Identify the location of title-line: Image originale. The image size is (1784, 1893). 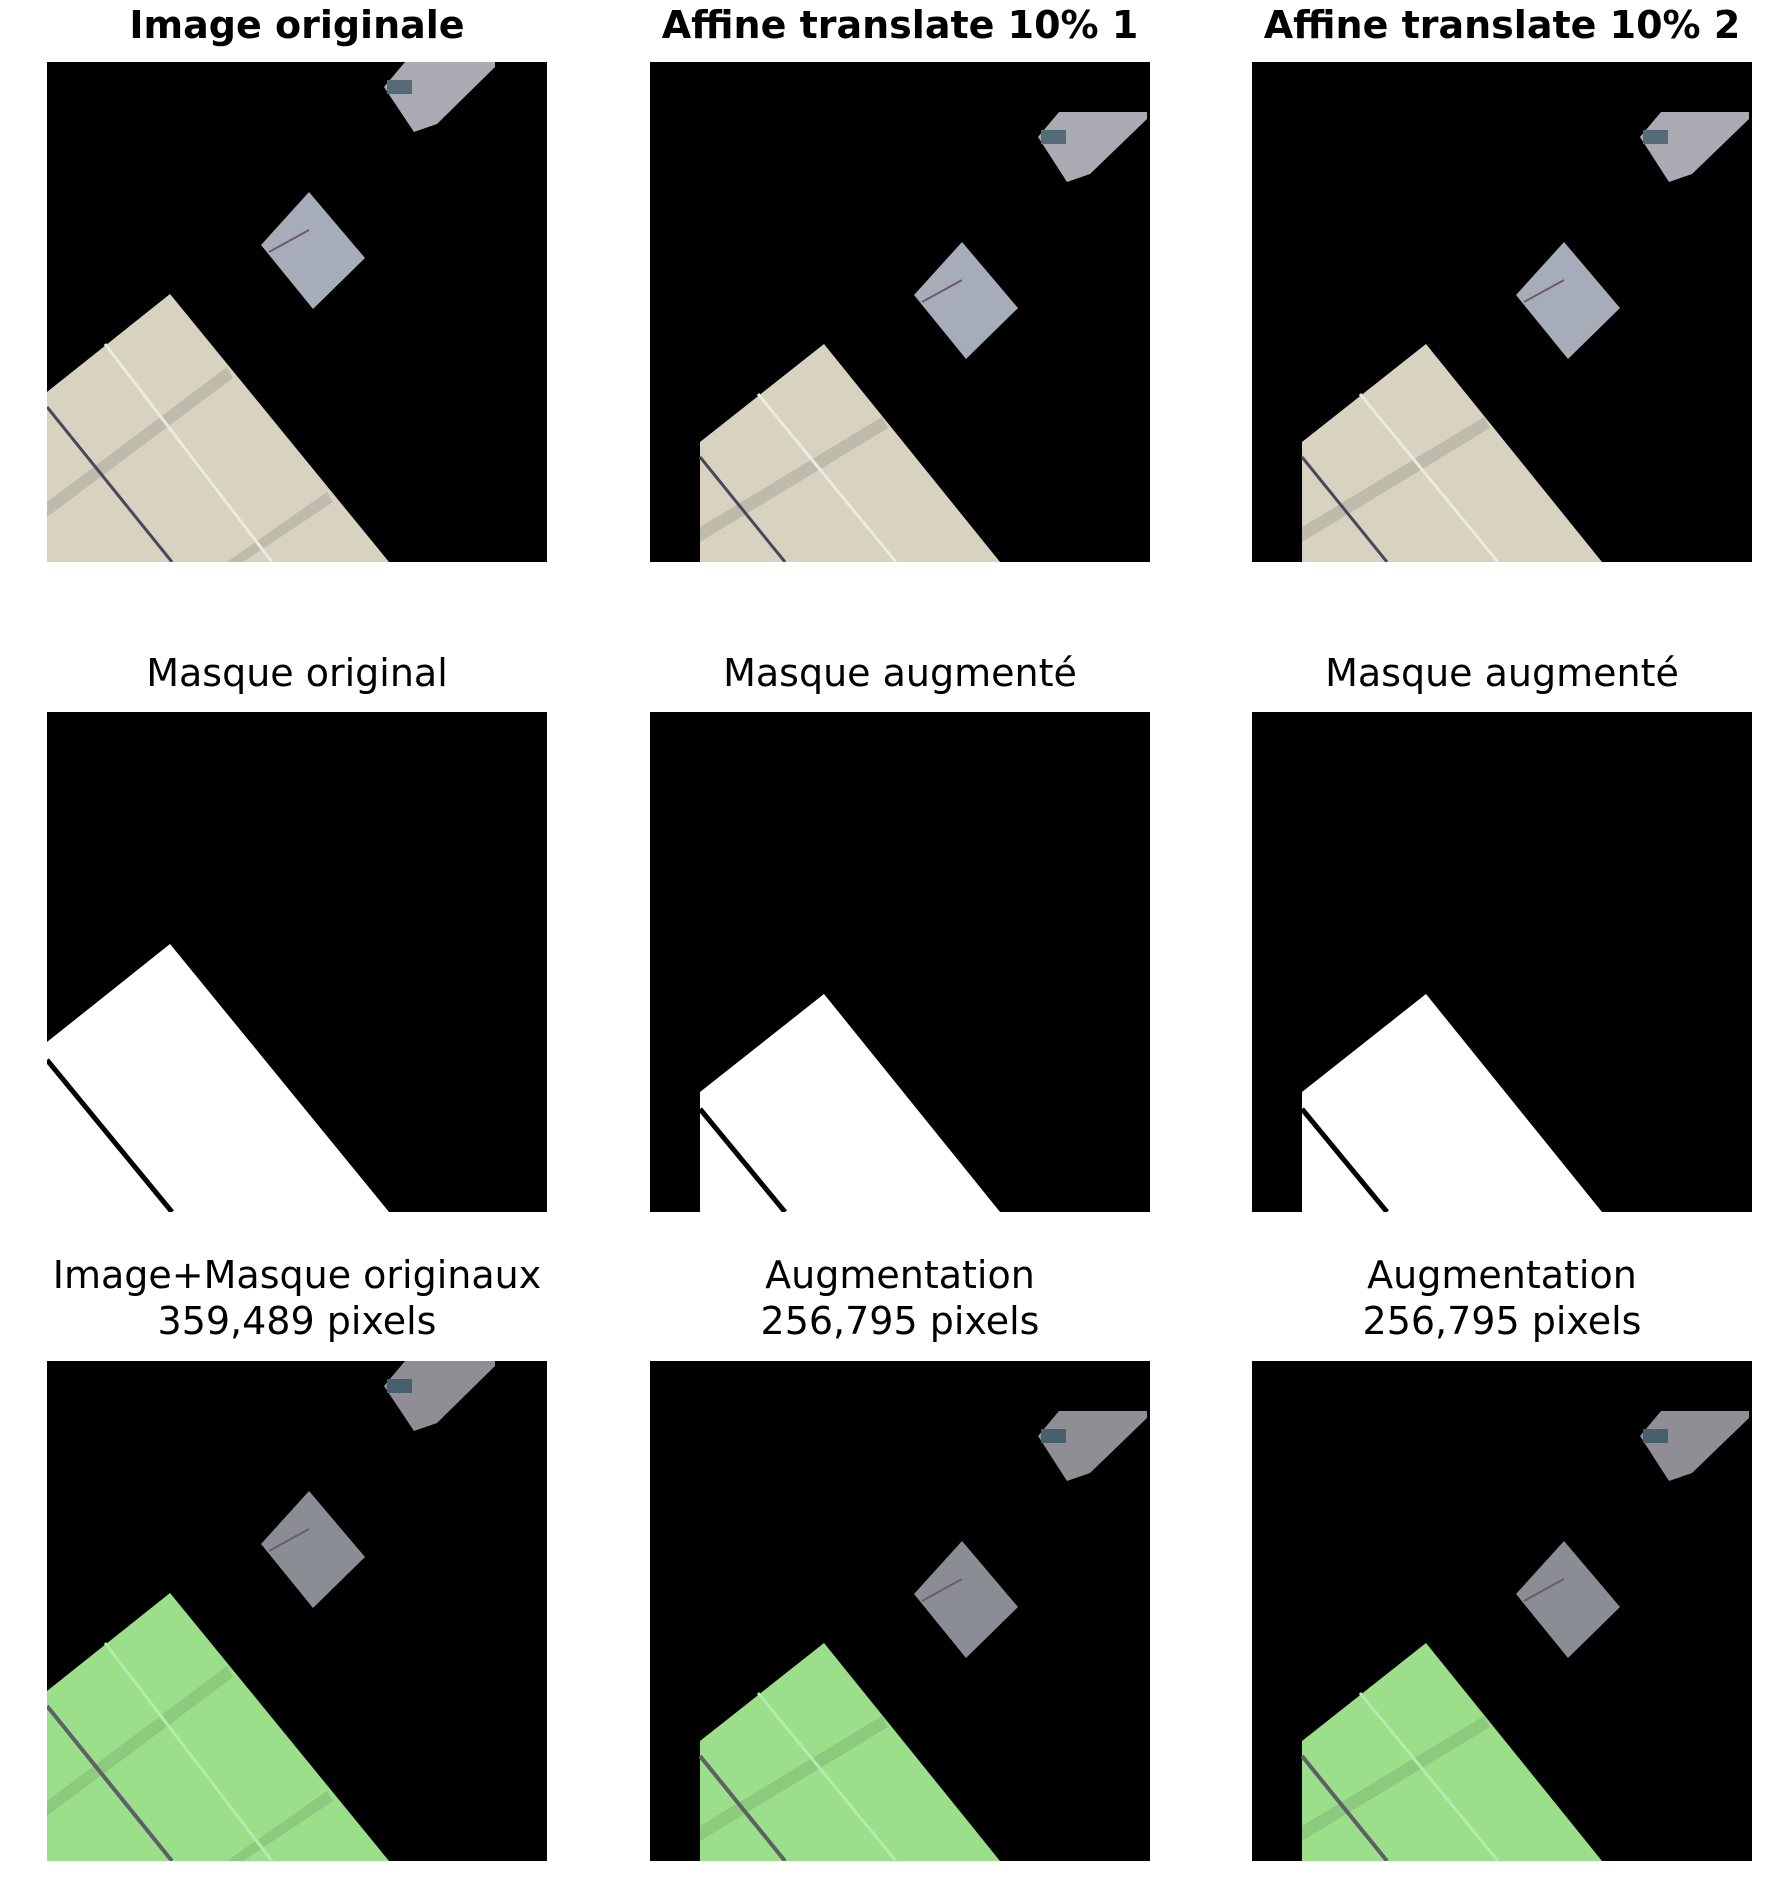
(297, 25).